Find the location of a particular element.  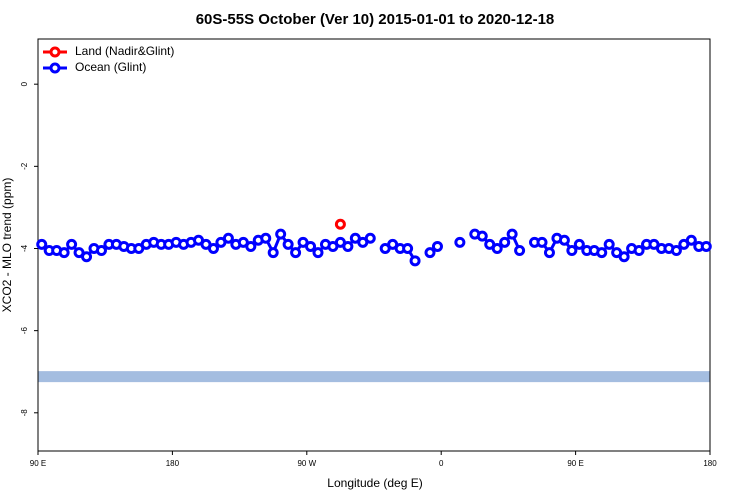

legend-item: Land (Nadir&Glint) is located at coordinates (108, 51).